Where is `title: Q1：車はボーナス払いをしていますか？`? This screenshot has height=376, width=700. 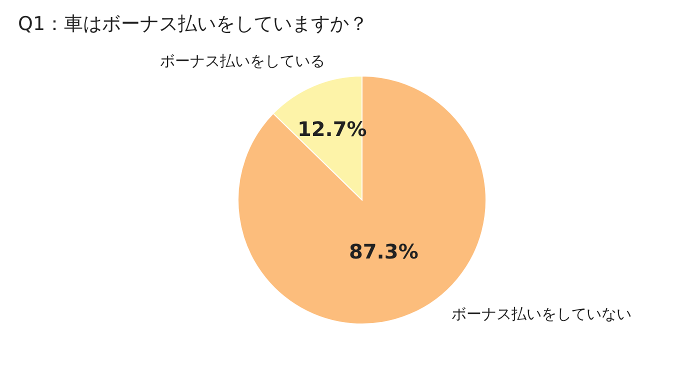 title: Q1：車はボーナス払いをしていますか？ is located at coordinates (193, 24).